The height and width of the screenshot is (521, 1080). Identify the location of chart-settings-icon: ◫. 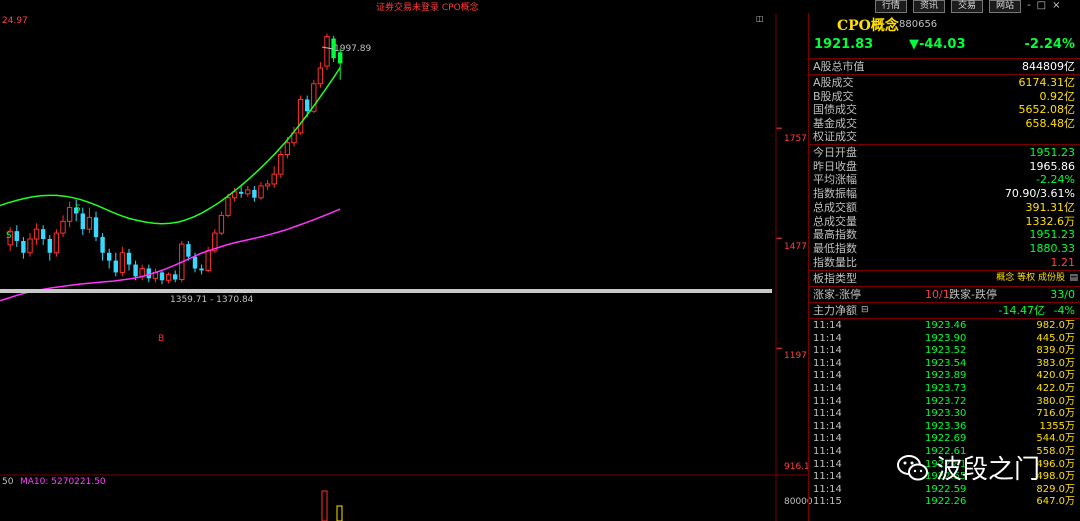
(760, 18).